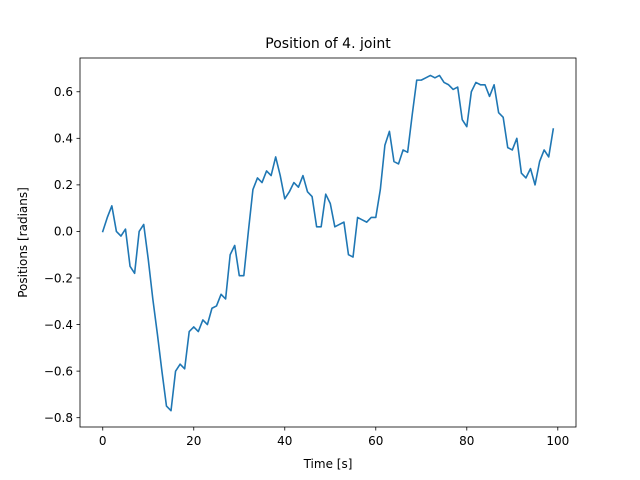 This screenshot has width=640, height=480. What do you see at coordinates (58, 278) in the screenshot?
I see `y-tick-label: −0.2` at bounding box center [58, 278].